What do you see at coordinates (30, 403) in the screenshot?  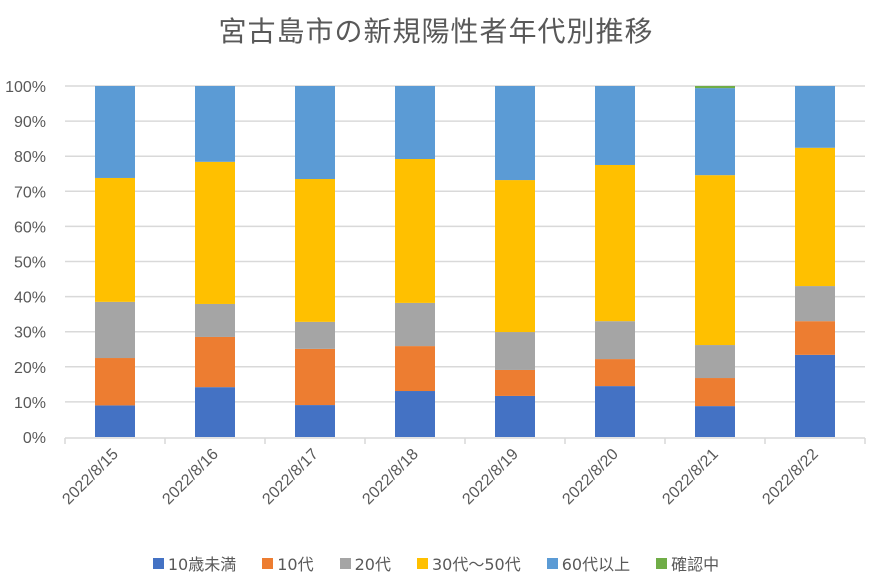 I see `y-tick-label: 10%` at bounding box center [30, 403].